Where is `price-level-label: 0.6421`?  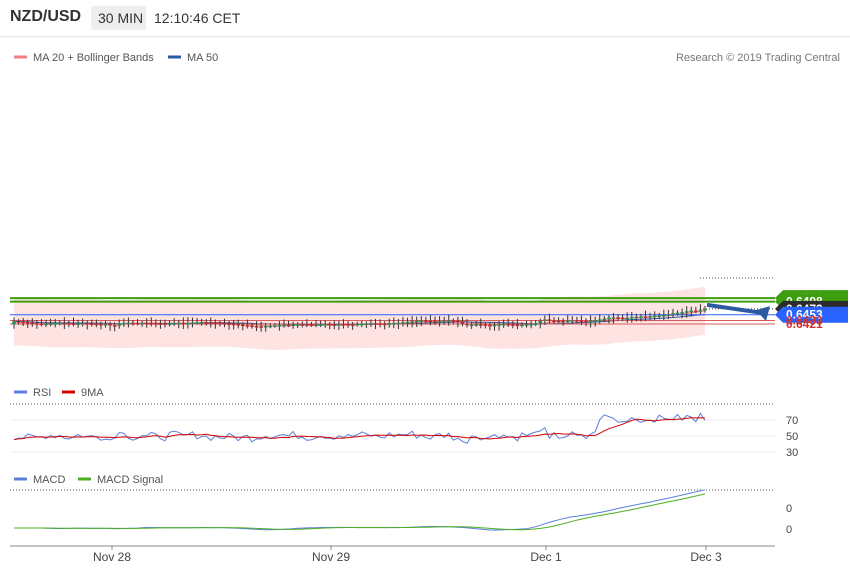 price-level-label: 0.6421 is located at coordinates (804, 324).